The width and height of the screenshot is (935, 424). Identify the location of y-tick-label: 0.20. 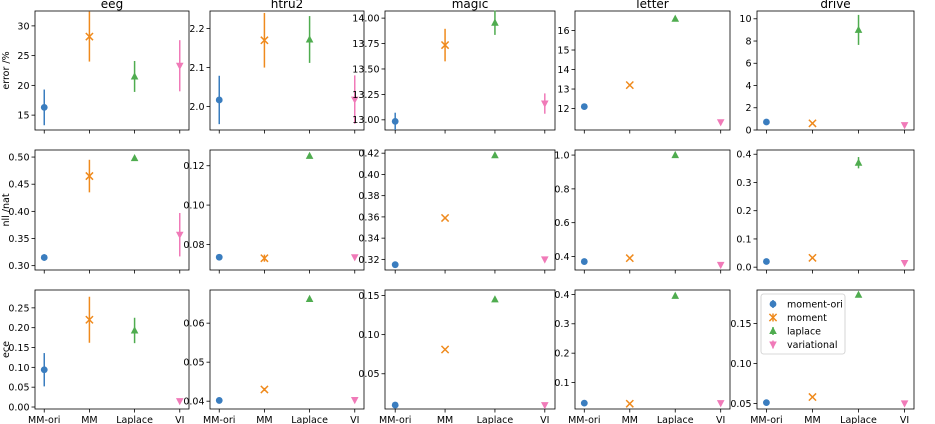
(18, 328).